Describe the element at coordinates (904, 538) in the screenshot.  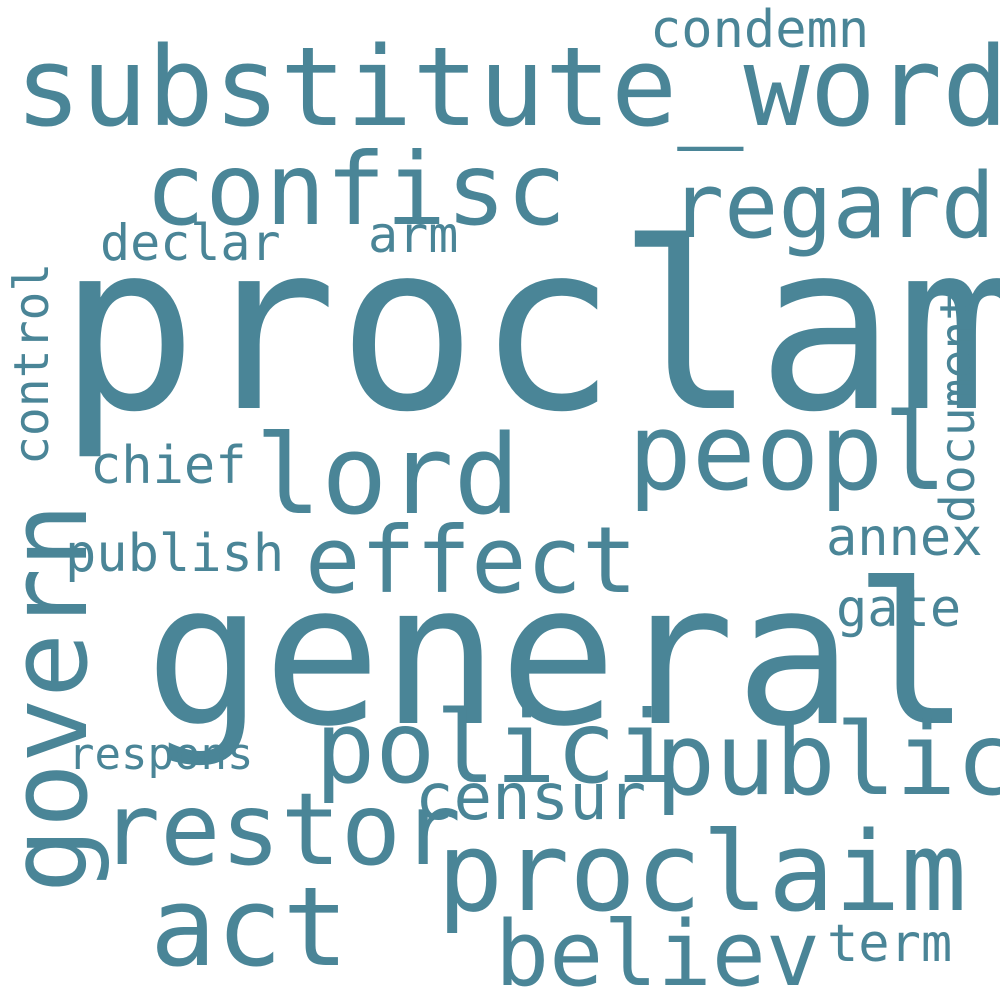
I see `word-annex: annex` at that location.